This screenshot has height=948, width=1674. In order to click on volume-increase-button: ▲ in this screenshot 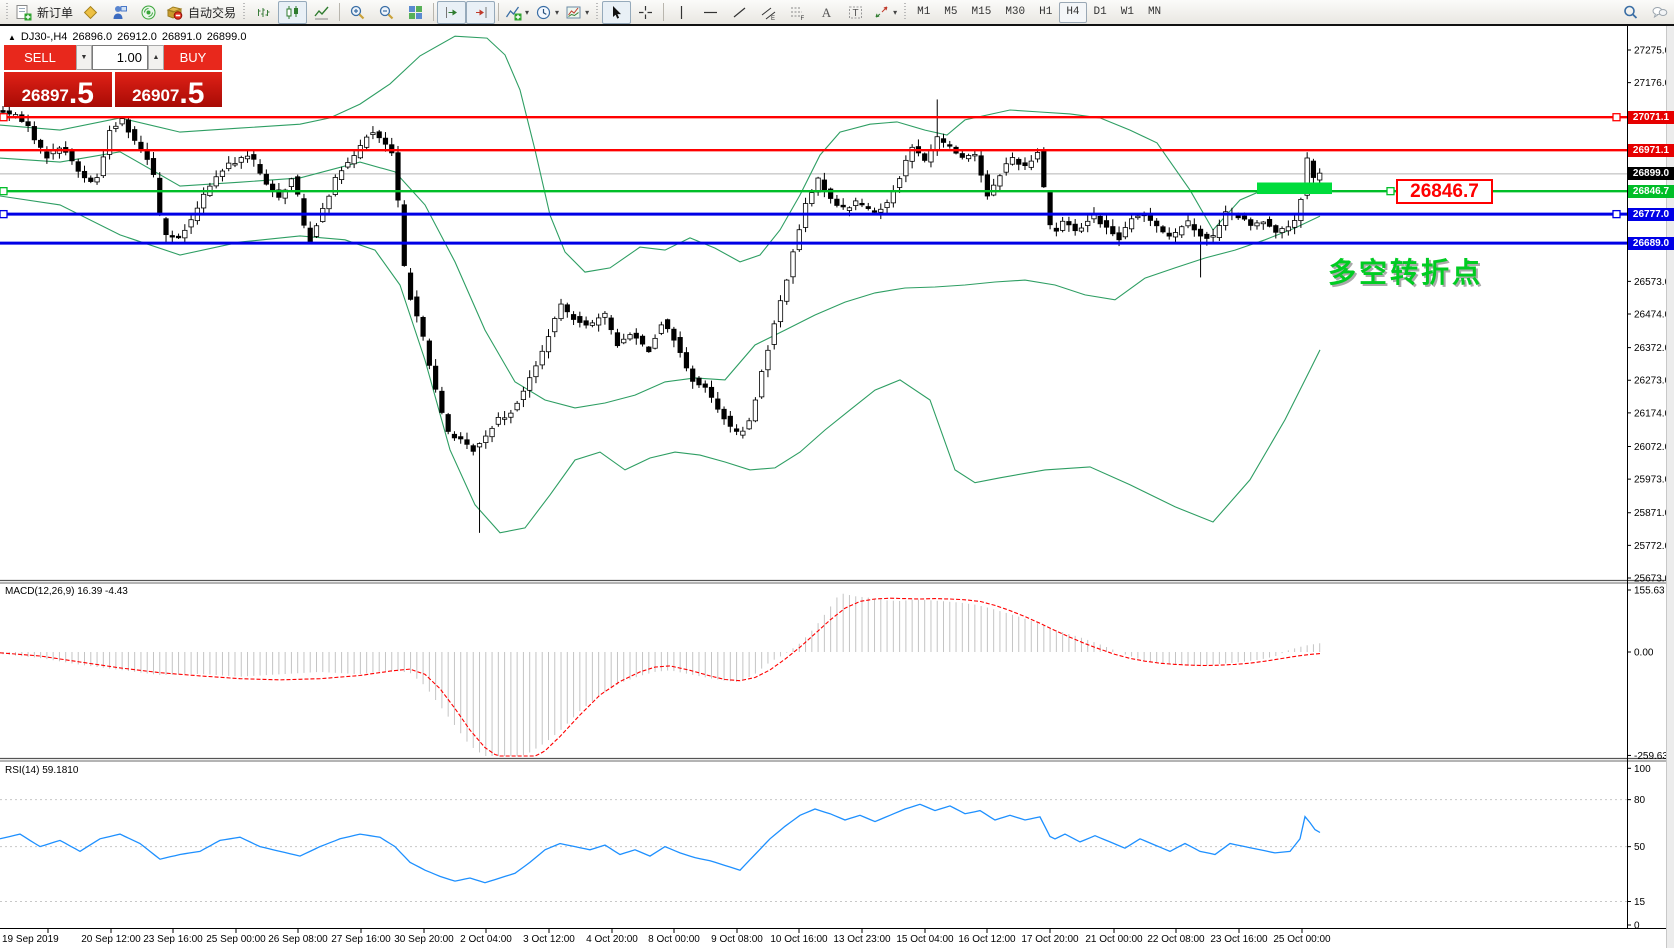, I will do `click(156, 57)`.